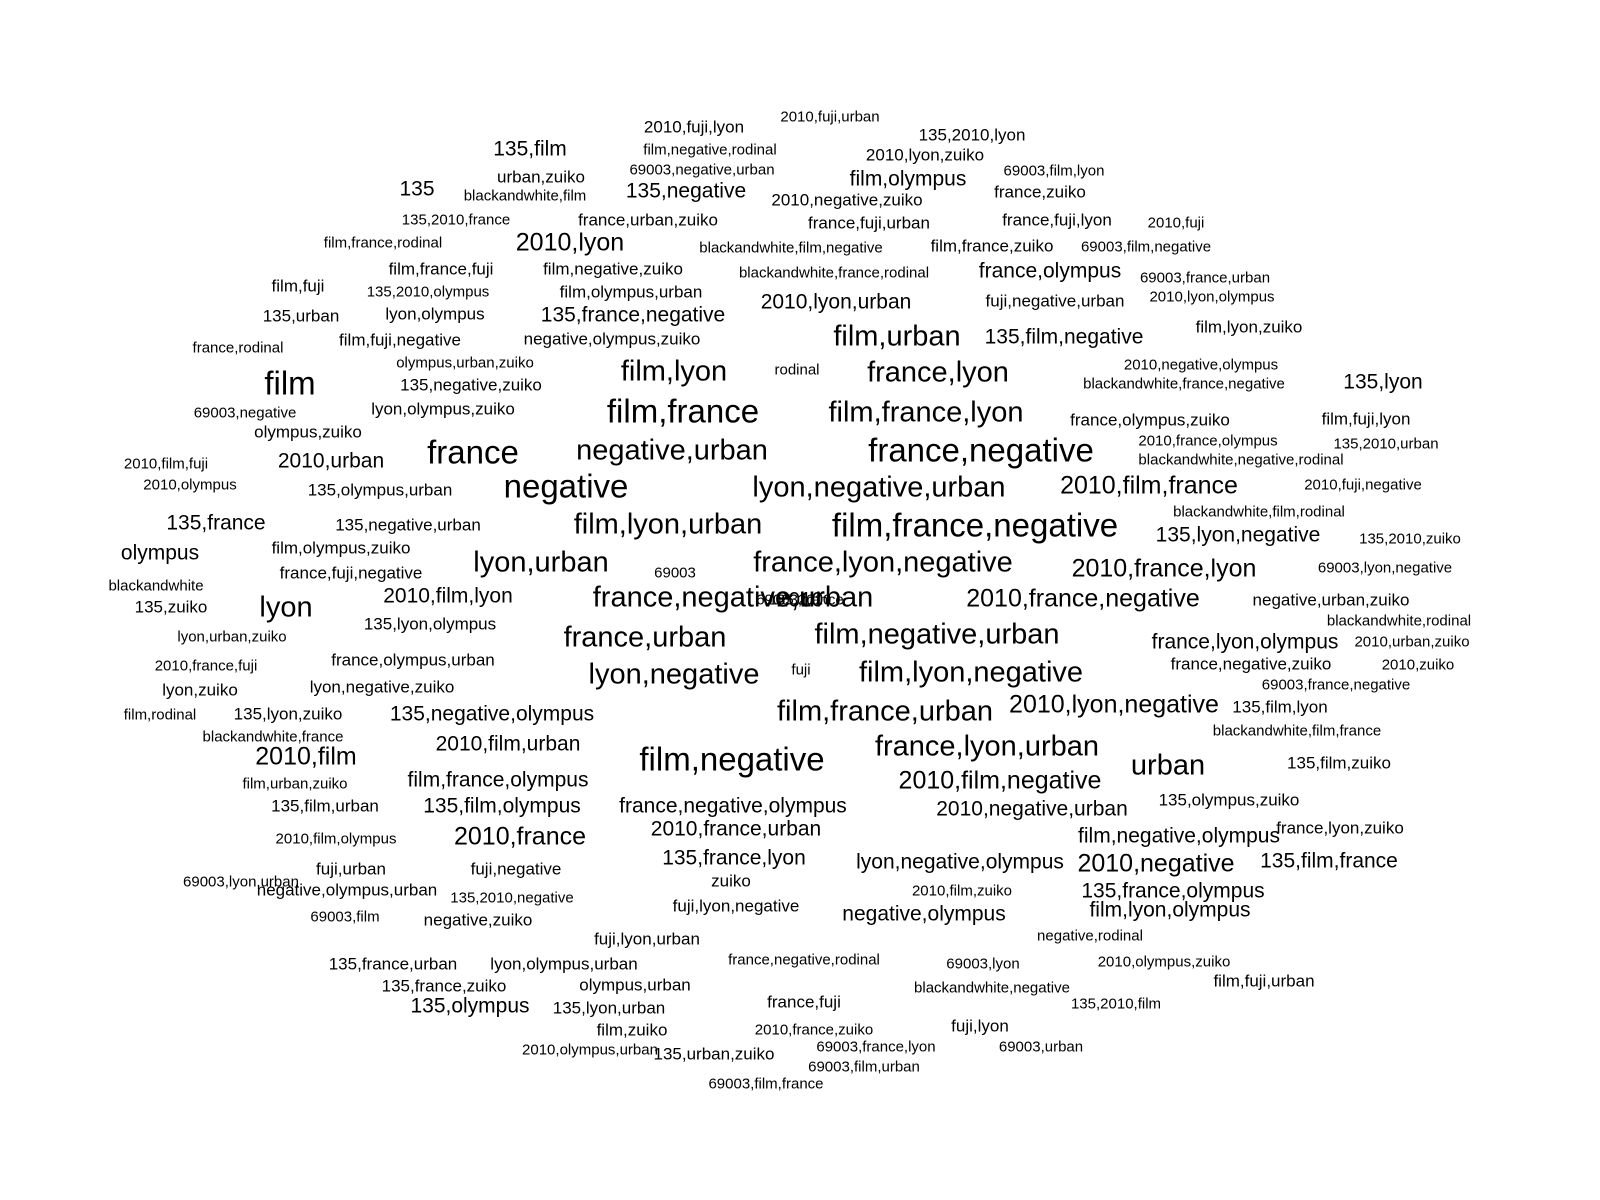  I want to click on cloud-word: 2010,negative, so click(1156, 863).